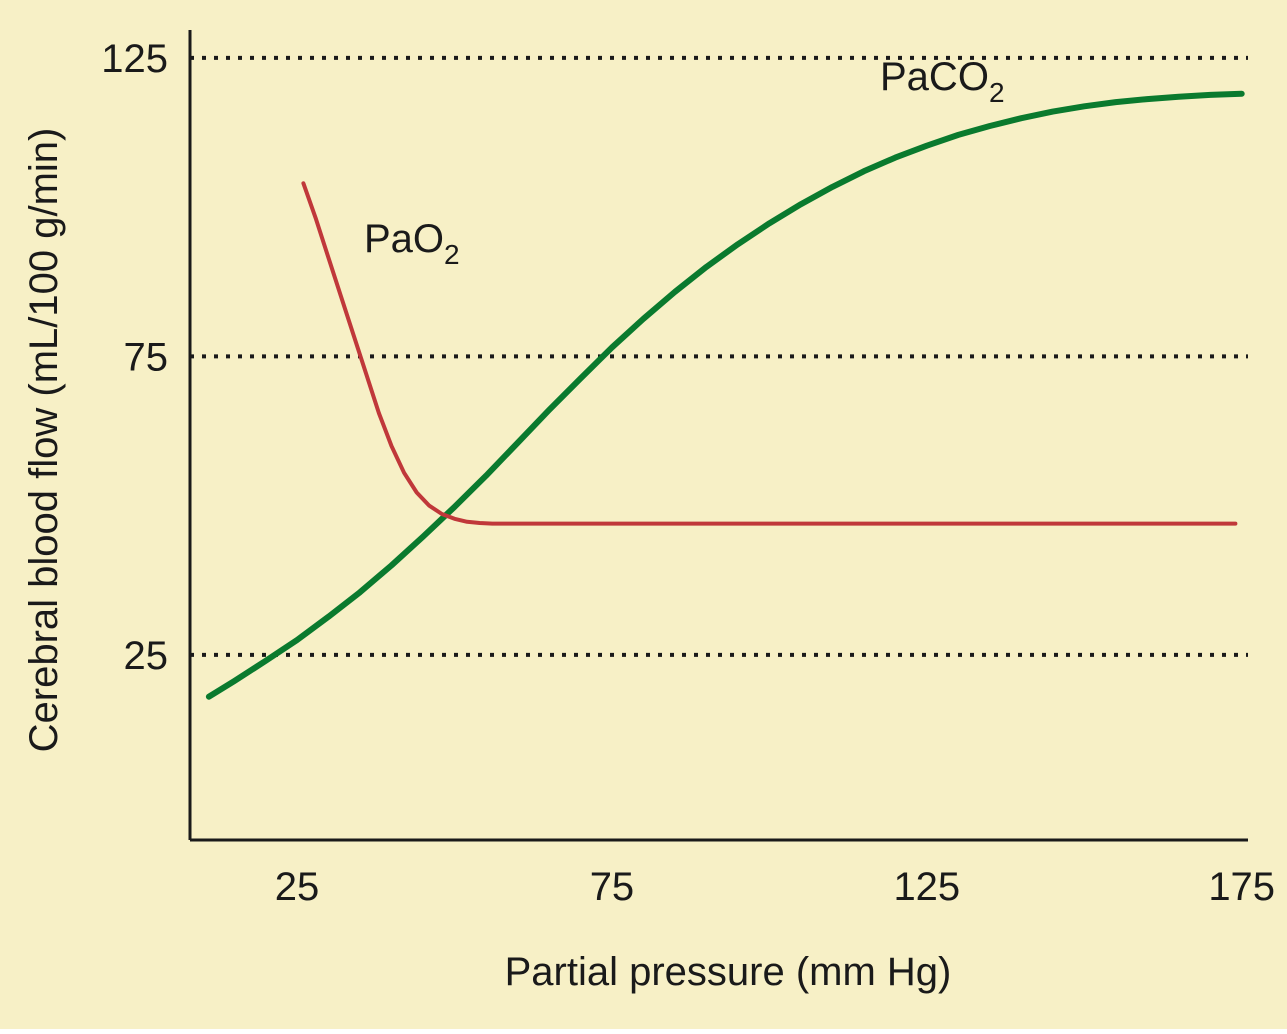 This screenshot has width=1287, height=1034. What do you see at coordinates (412, 243) in the screenshot?
I see `series-label-pao2: PaO2` at bounding box center [412, 243].